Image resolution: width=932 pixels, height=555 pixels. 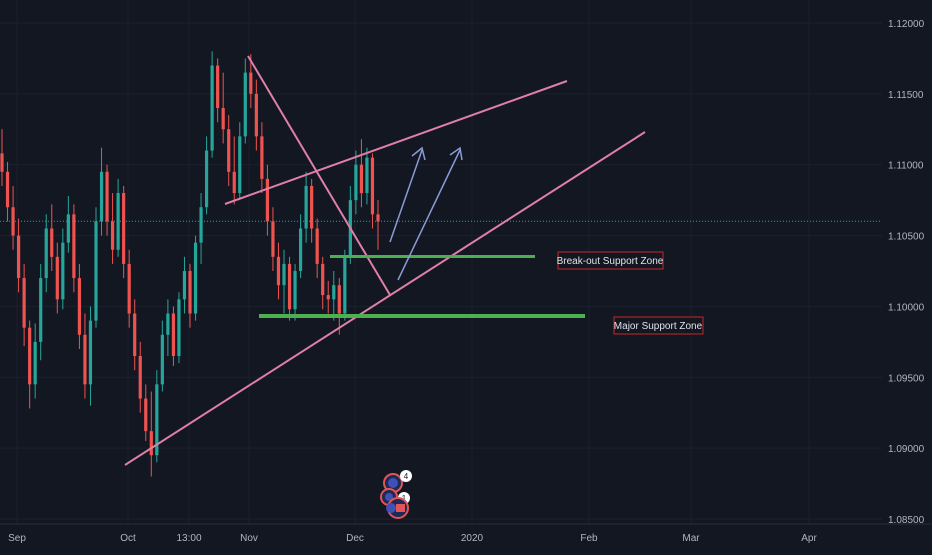 I want to click on us-flag-icon, so click(x=400, y=508).